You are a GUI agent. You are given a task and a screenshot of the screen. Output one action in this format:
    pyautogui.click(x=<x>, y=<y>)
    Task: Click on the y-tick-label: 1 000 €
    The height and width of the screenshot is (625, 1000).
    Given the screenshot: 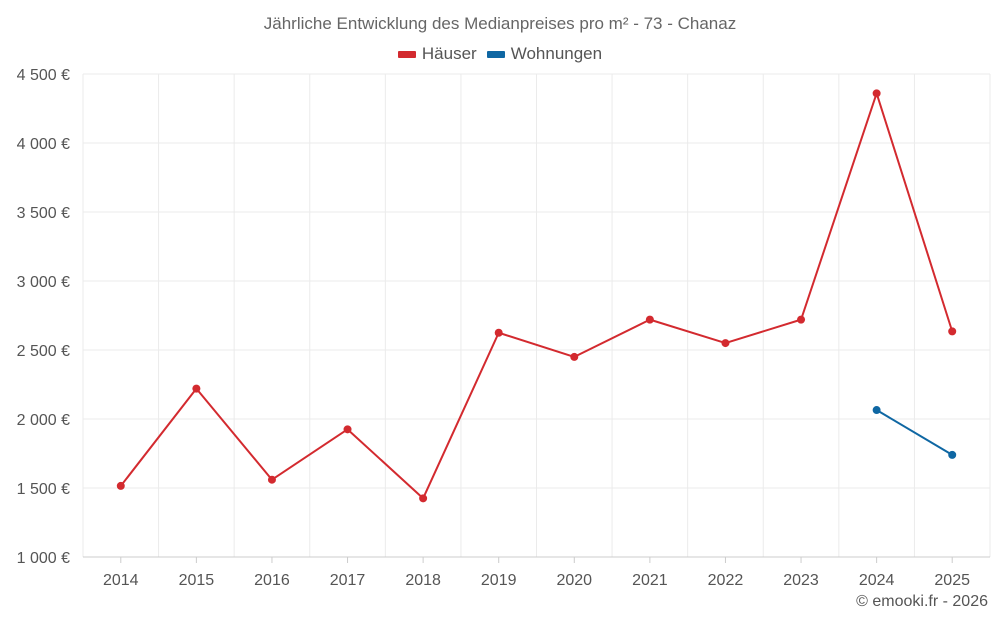 What is the action you would take?
    pyautogui.click(x=43, y=558)
    